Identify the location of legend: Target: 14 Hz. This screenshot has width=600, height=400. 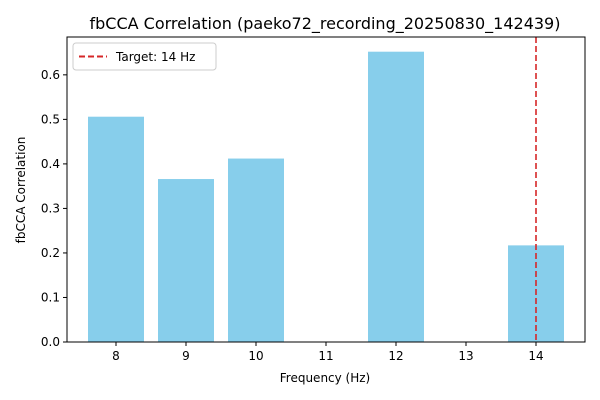
(144, 56).